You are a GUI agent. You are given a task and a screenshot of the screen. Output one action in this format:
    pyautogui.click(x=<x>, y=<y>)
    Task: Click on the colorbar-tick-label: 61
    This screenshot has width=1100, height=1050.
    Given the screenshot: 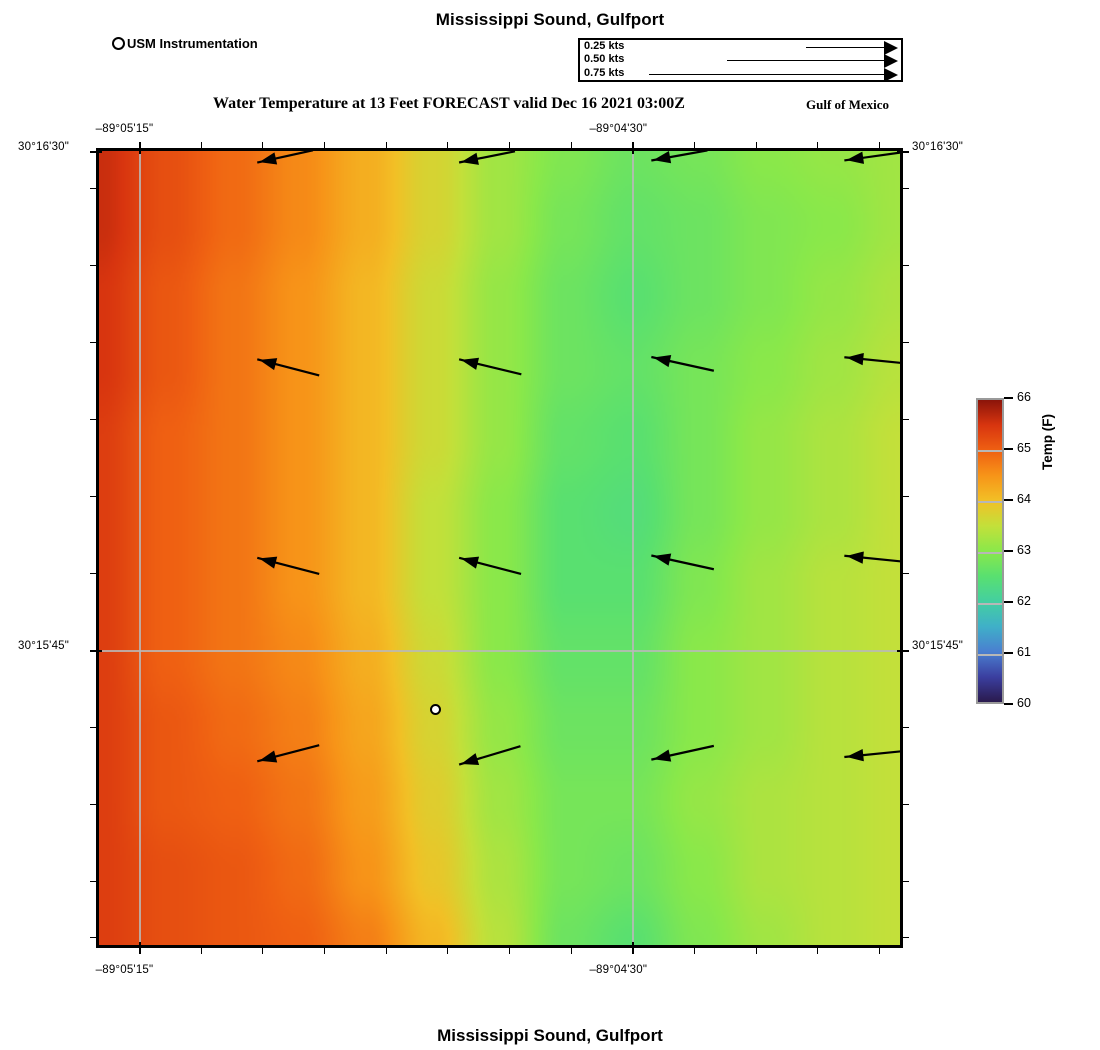 What is the action you would take?
    pyautogui.click(x=1024, y=652)
    